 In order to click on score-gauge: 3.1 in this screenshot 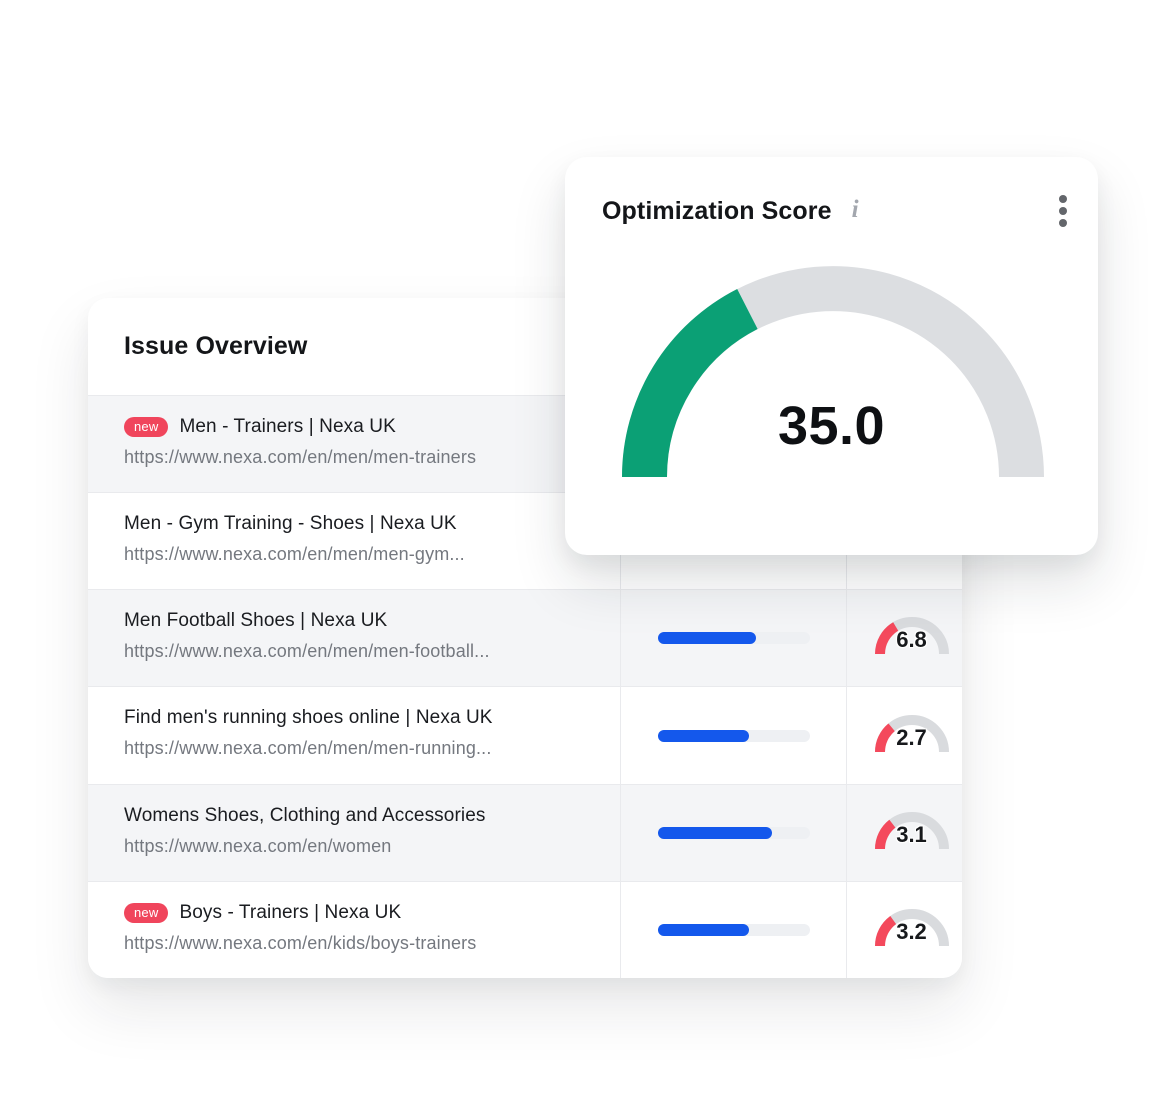, I will do `click(911, 832)`.